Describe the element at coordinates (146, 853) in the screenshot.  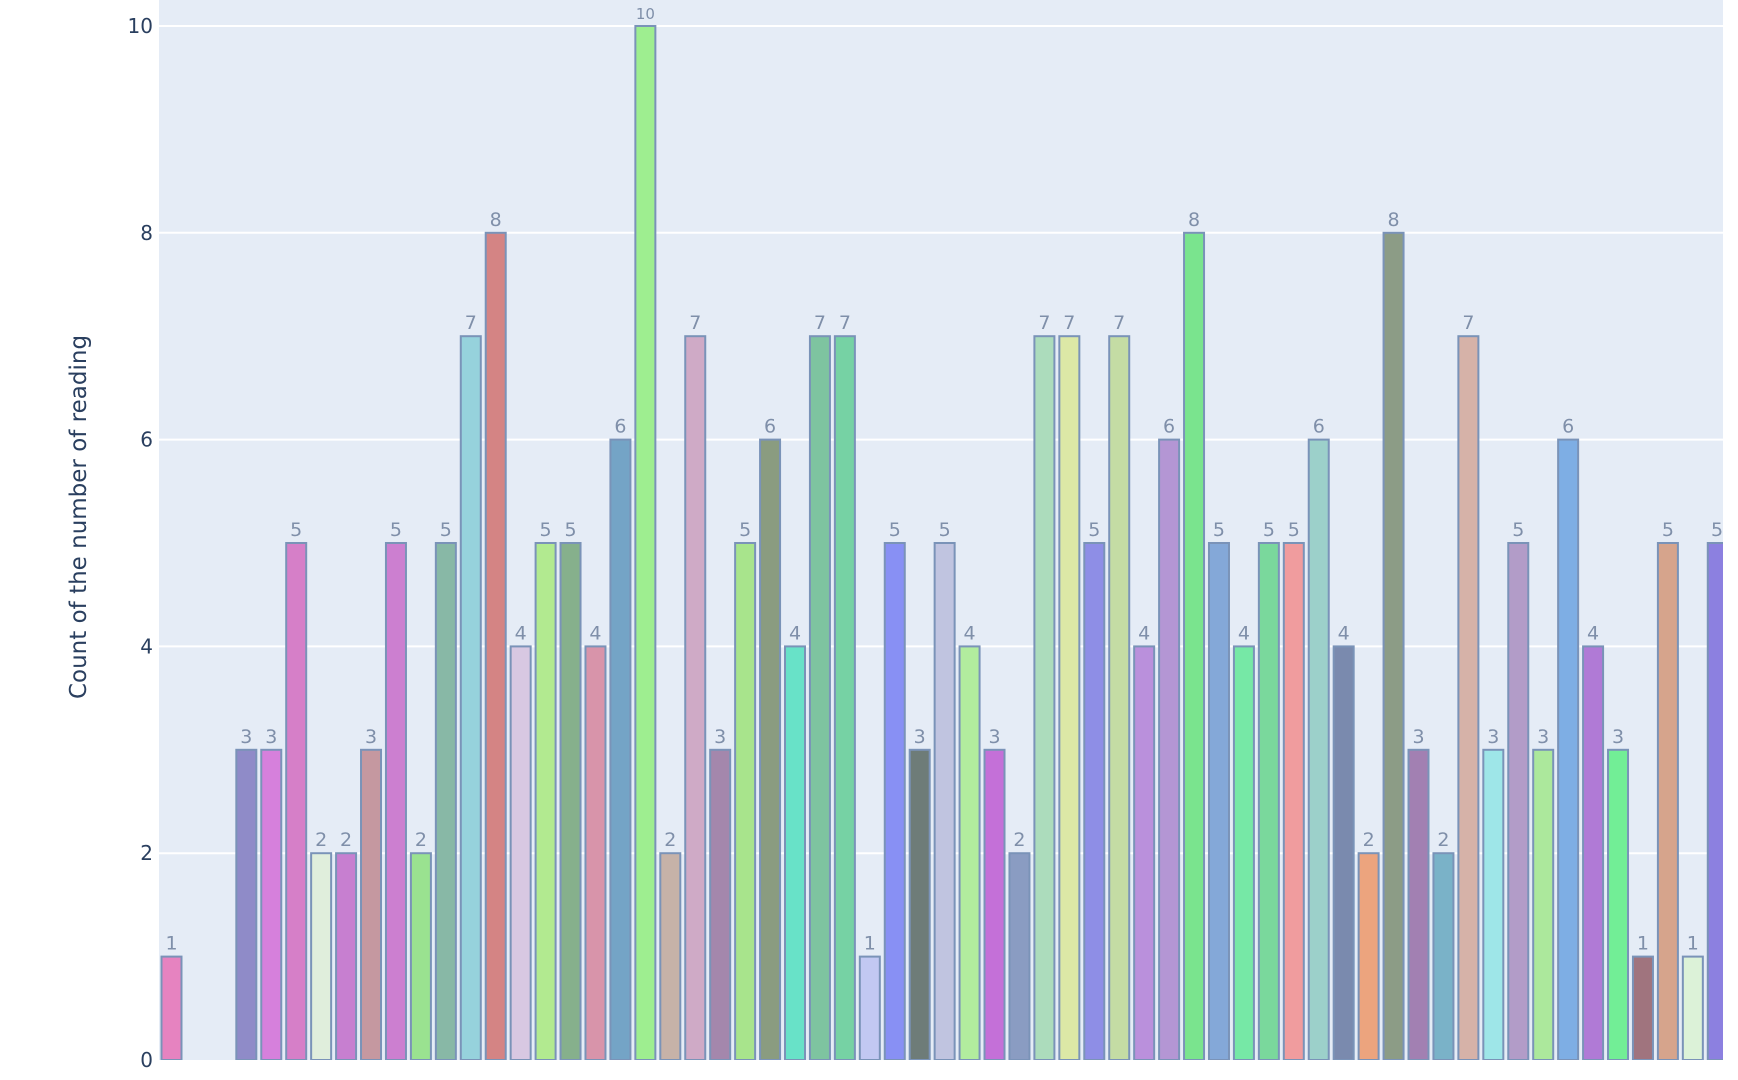
I see `y-tick-label: 2` at that location.